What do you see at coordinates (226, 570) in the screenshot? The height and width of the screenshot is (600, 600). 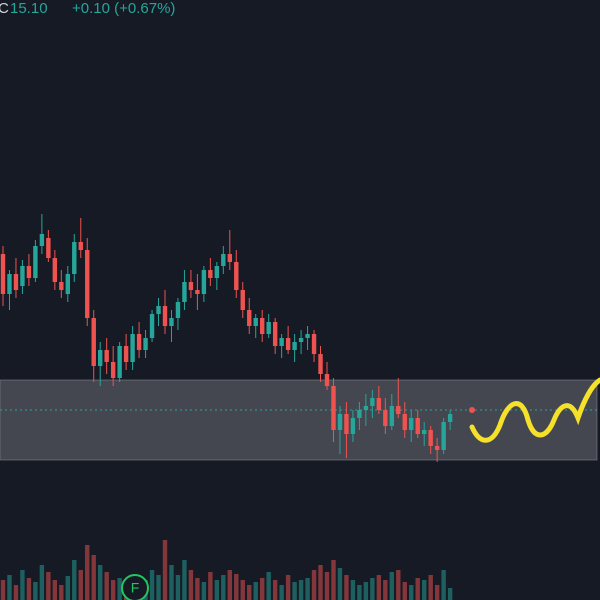 I see `volume-pane` at bounding box center [226, 570].